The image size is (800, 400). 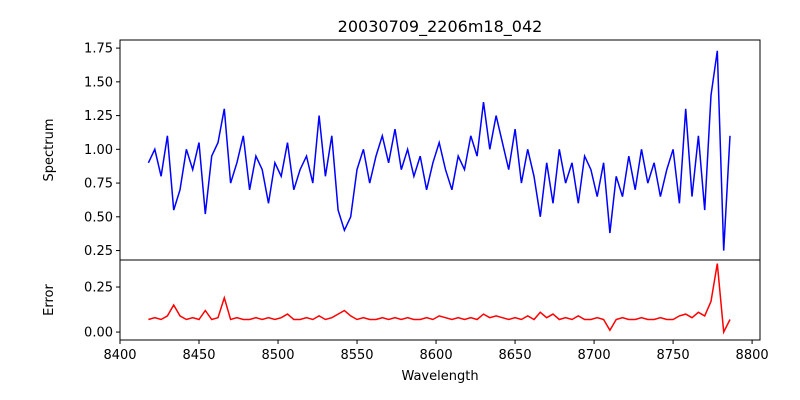 What do you see at coordinates (98, 150) in the screenshot?
I see `spectrum-y-tick-label: 1.00` at bounding box center [98, 150].